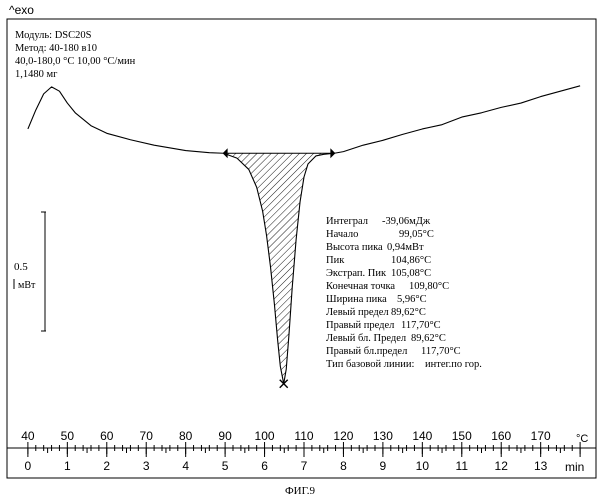  What do you see at coordinates (347, 221) in the screenshot?
I see `annotation-label: Интеграл` at bounding box center [347, 221].